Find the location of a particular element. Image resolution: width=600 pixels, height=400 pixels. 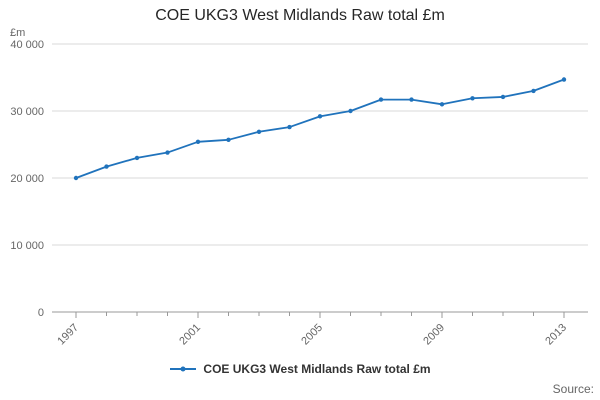

svg-text: 2001 is located at coordinates (190, 335).